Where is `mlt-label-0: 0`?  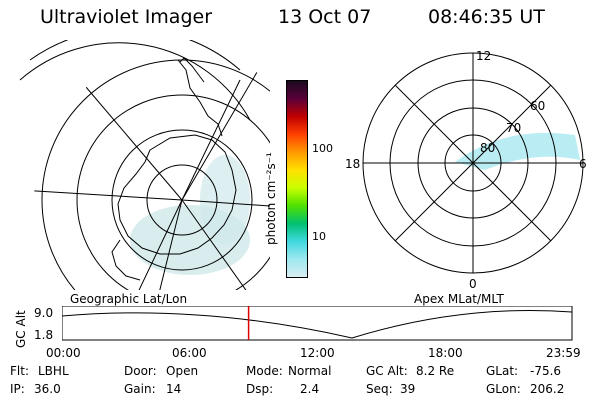
mlt-label-0: 0 is located at coordinates (473, 283).